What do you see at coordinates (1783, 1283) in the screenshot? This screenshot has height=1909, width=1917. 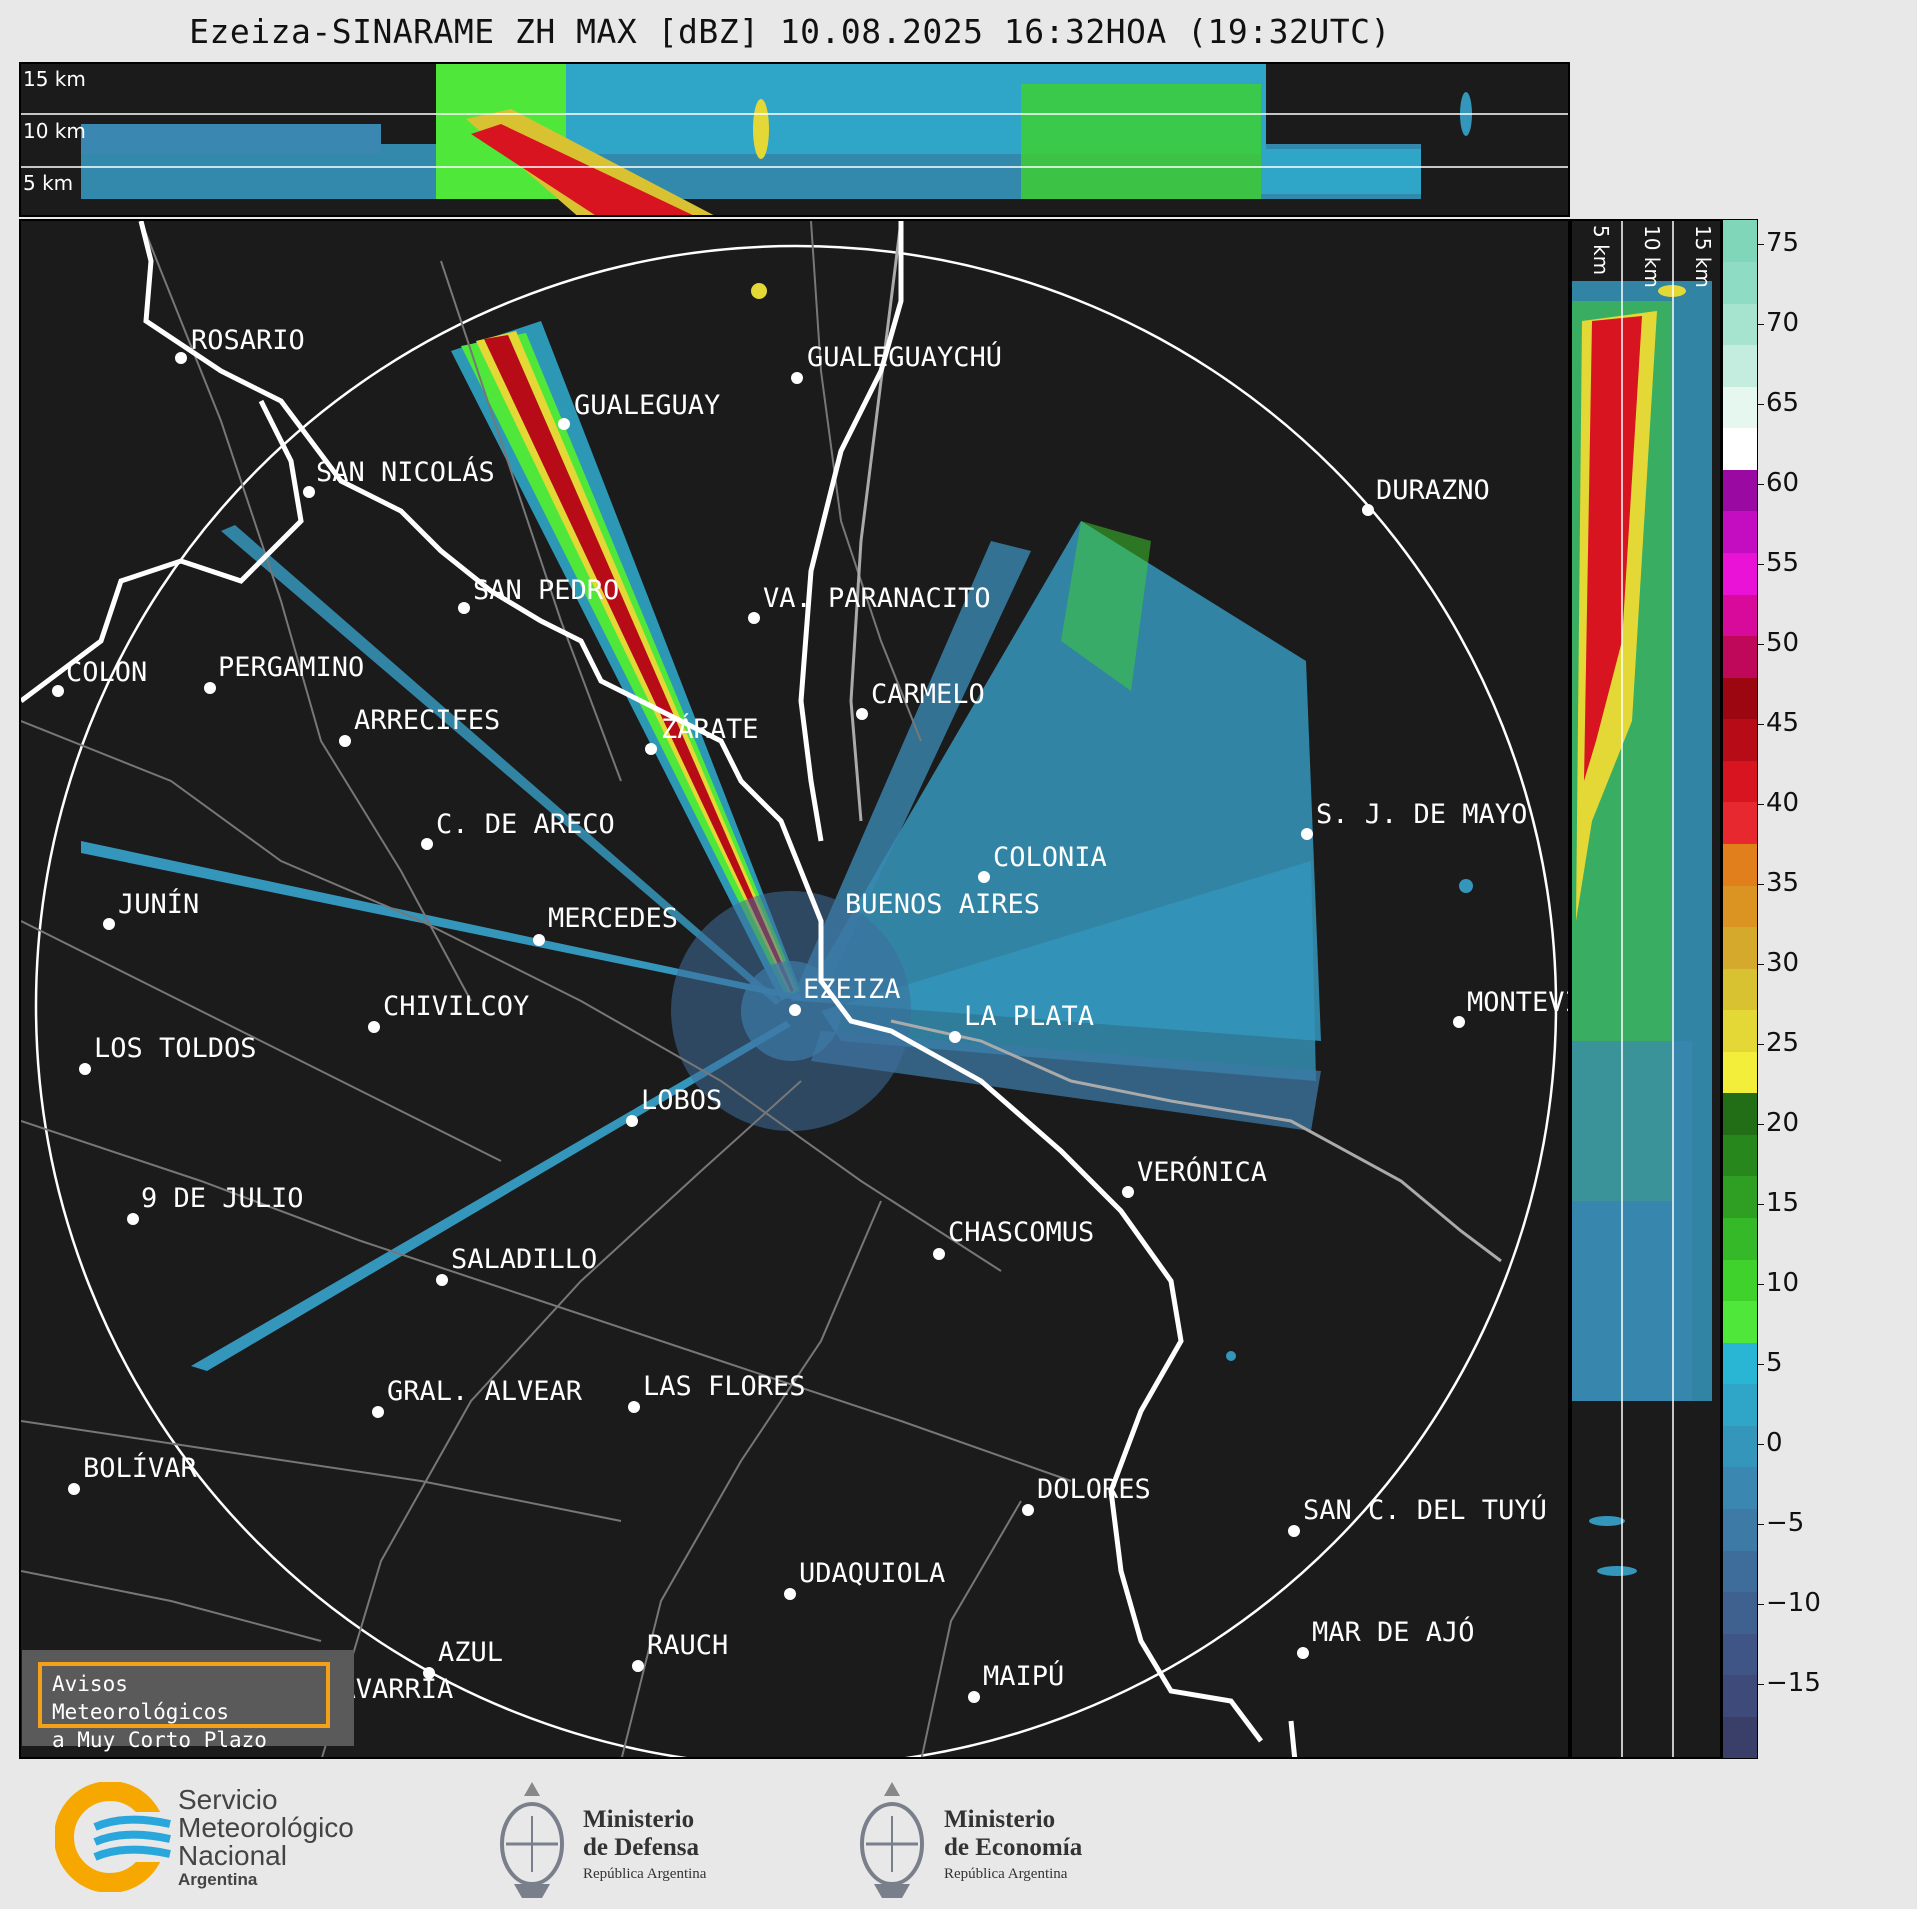 I see `colorbar-tick-label: 10` at bounding box center [1783, 1283].